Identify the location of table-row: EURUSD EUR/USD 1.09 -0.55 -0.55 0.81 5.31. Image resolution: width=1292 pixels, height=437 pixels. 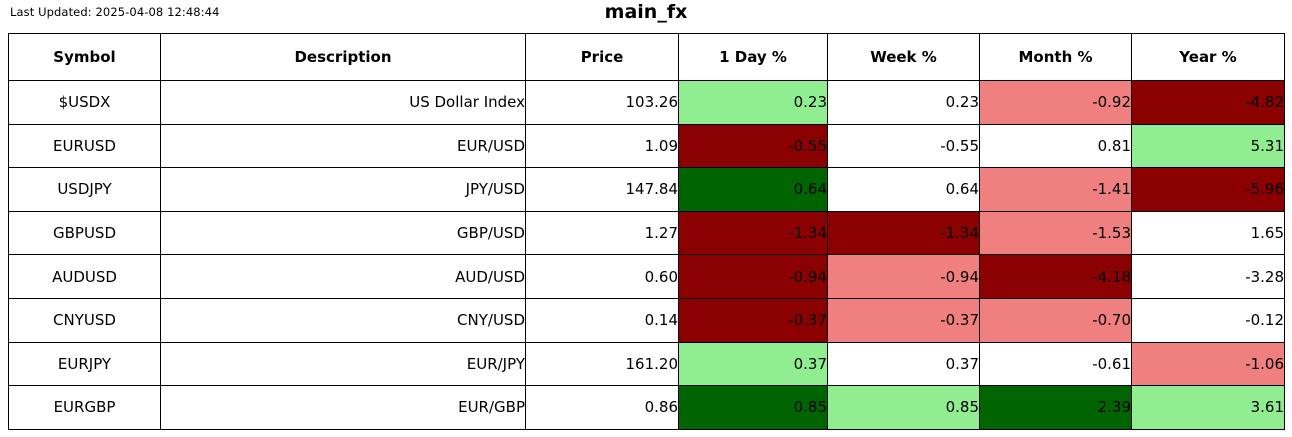
(646, 146).